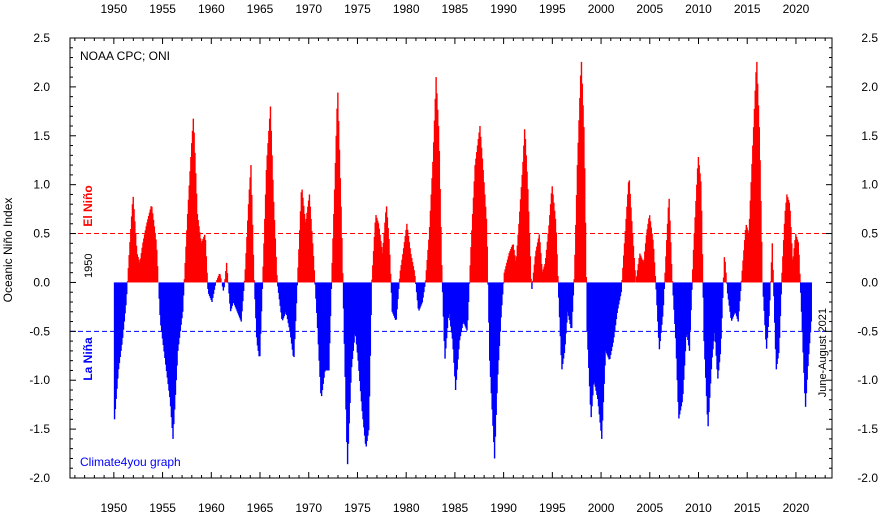  What do you see at coordinates (649, 508) in the screenshot?
I see `x-tick-label-bottom: 2005` at bounding box center [649, 508].